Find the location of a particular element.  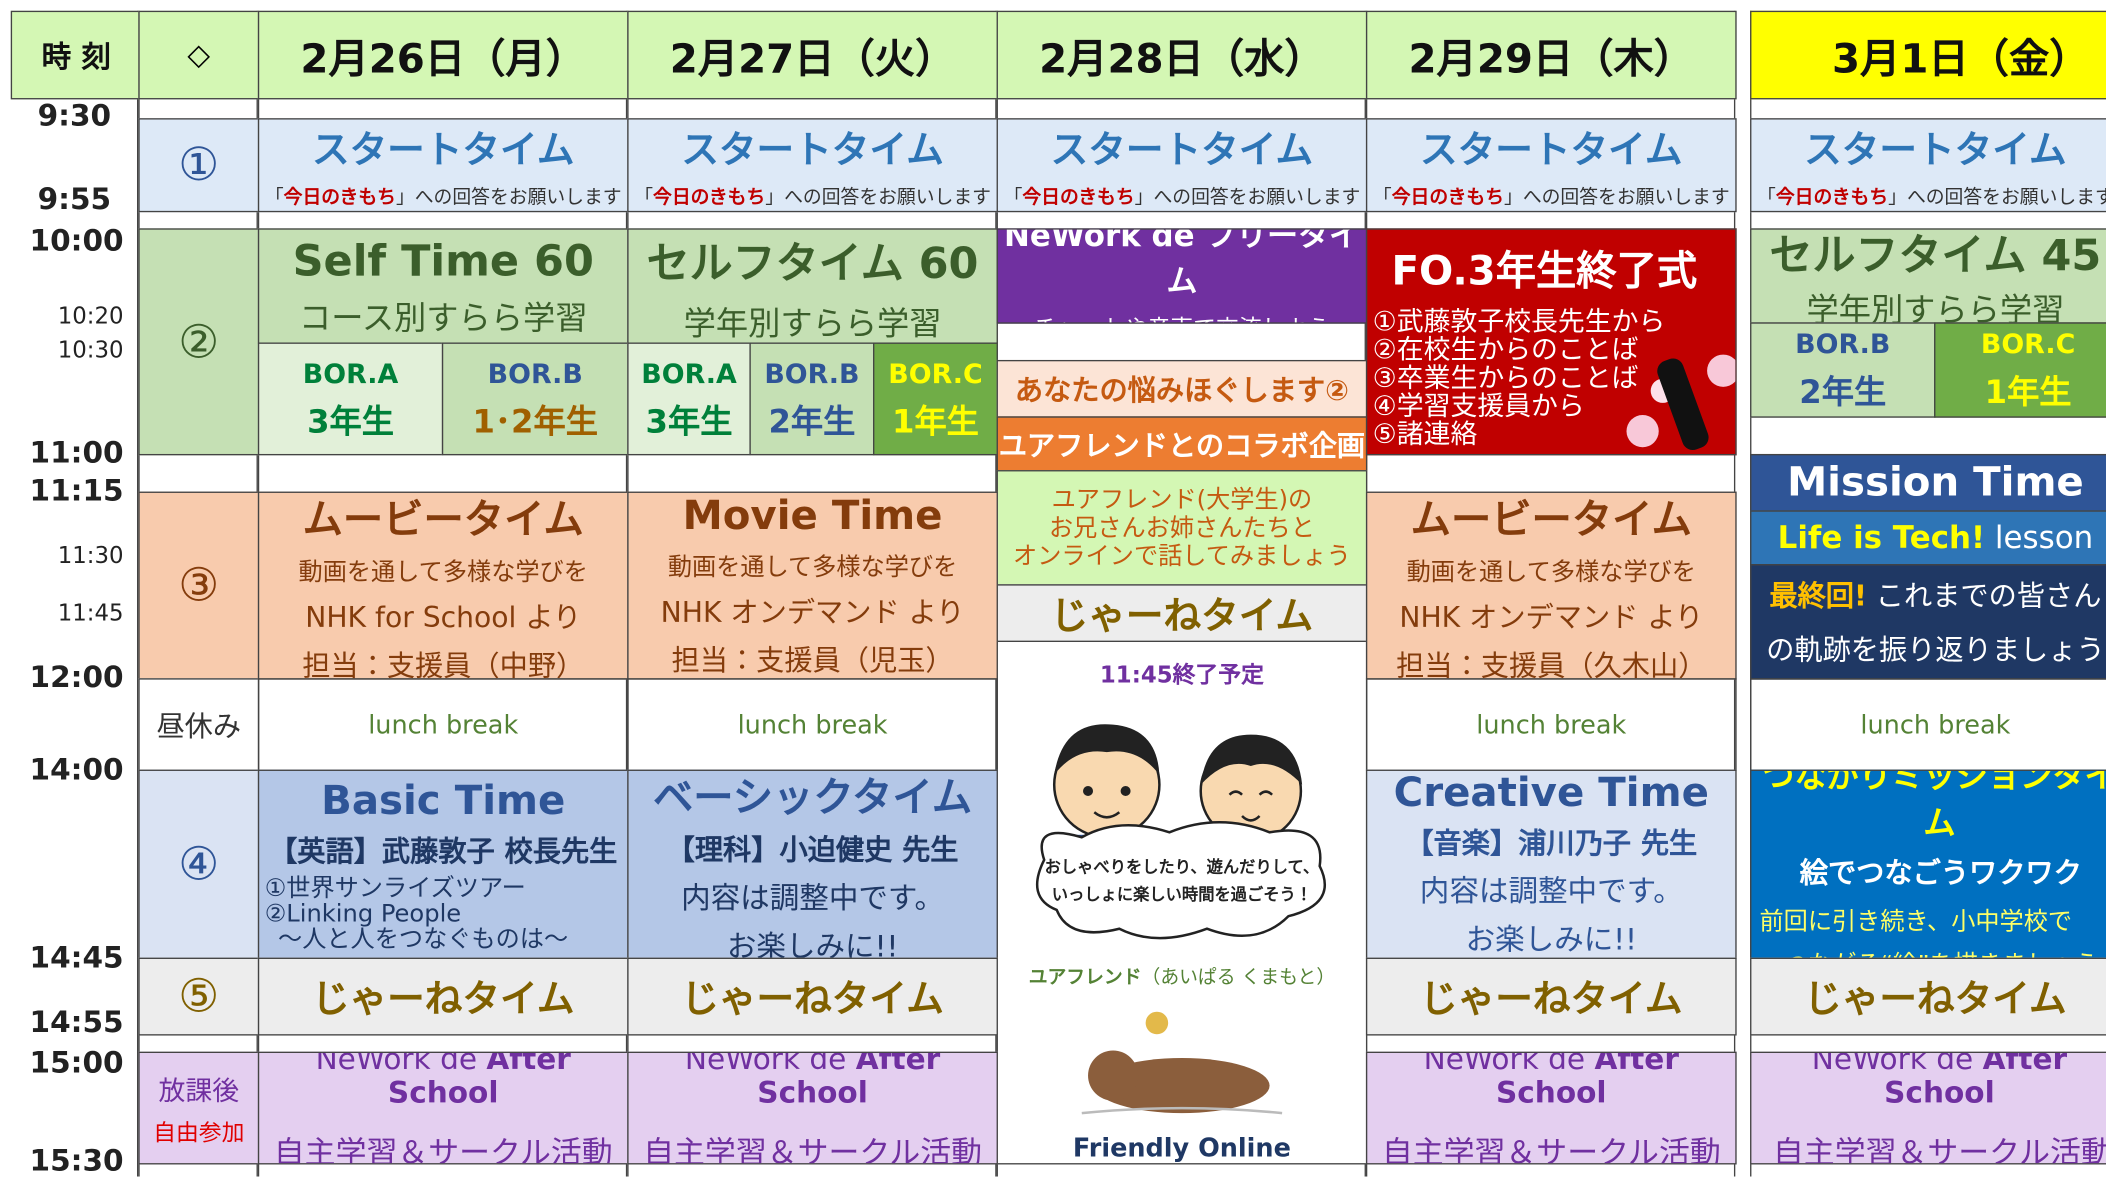

period-cell: ⑤ is located at coordinates (199, 996).